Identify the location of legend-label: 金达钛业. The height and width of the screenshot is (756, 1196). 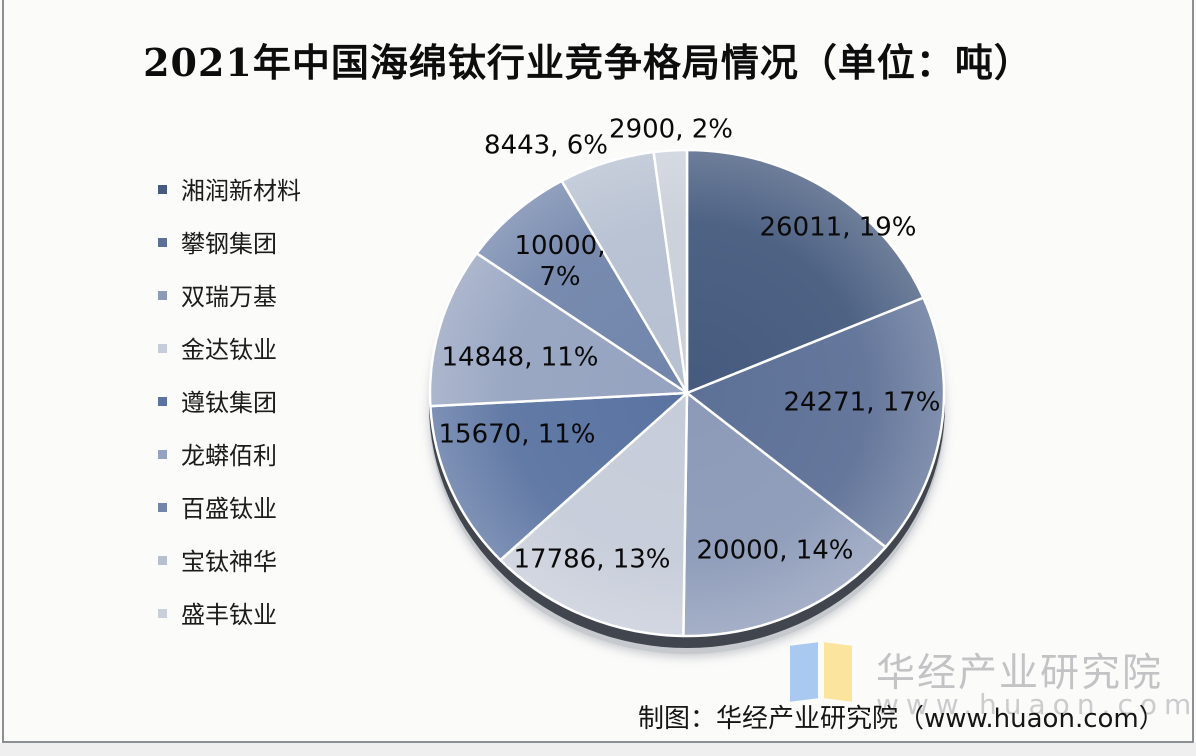
(229, 350).